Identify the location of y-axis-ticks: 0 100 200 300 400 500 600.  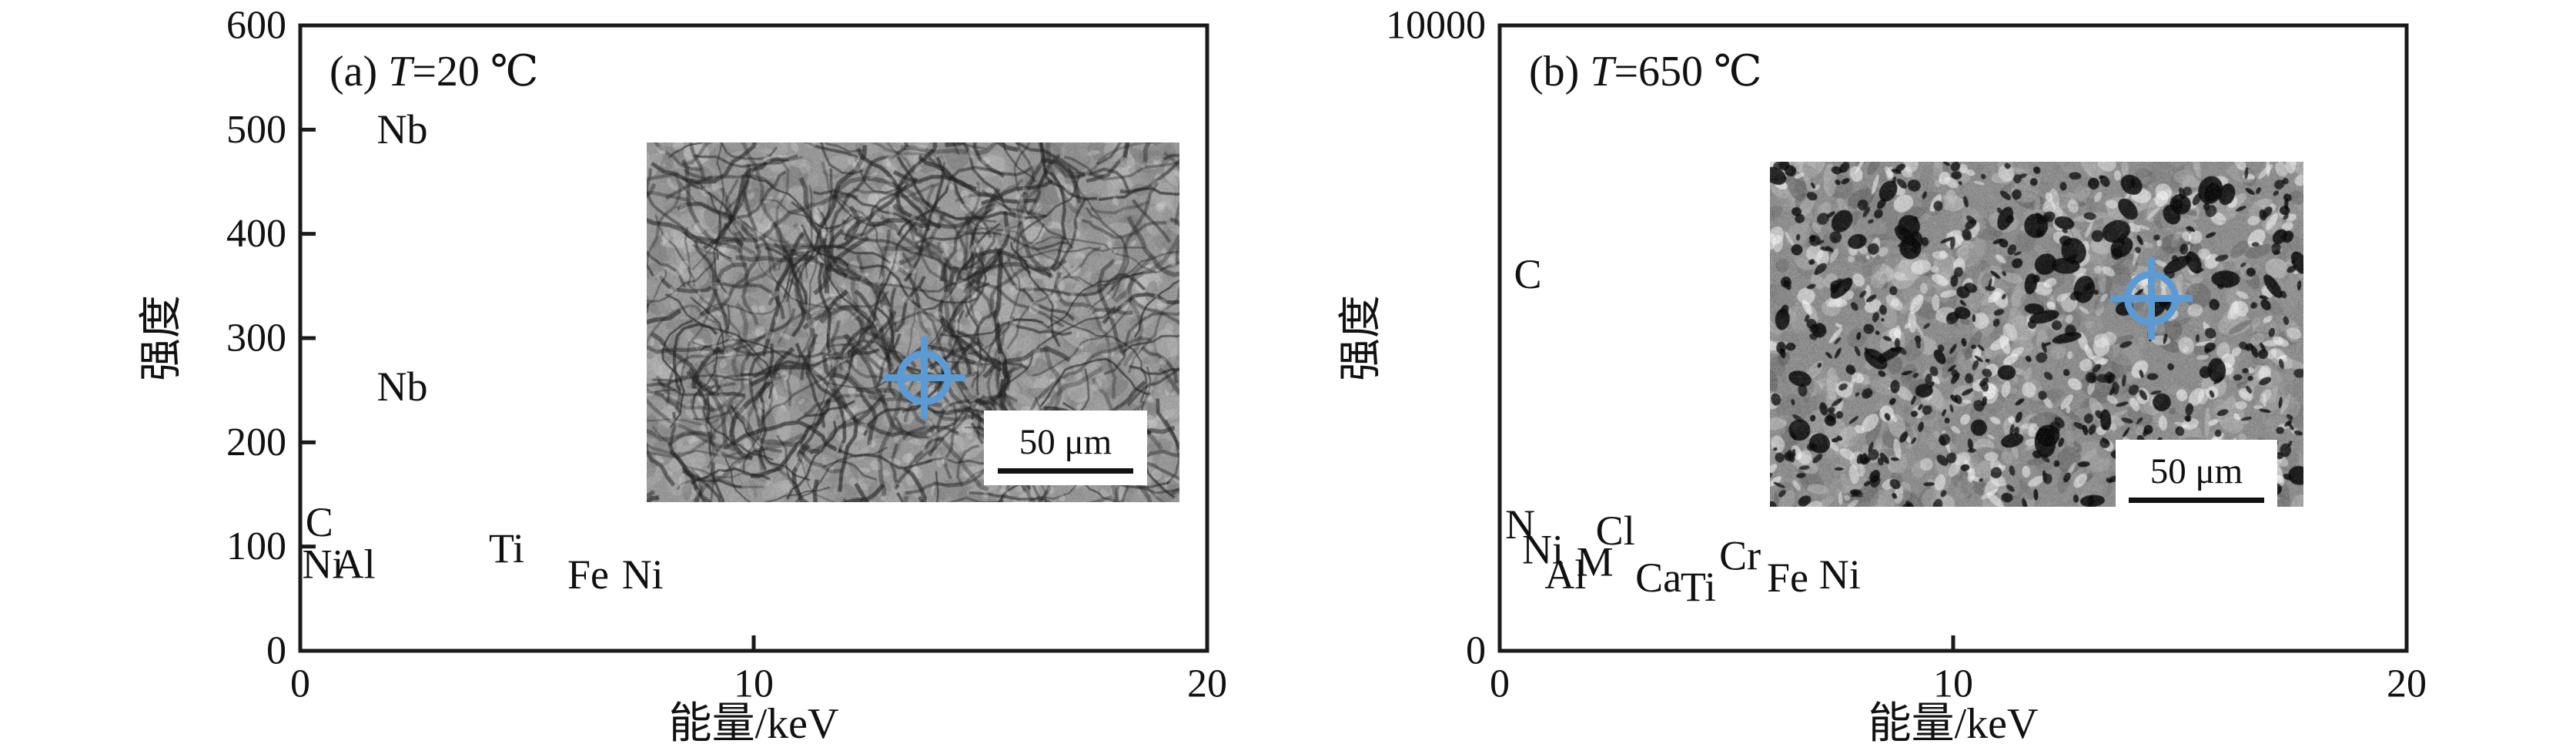
(271, 338).